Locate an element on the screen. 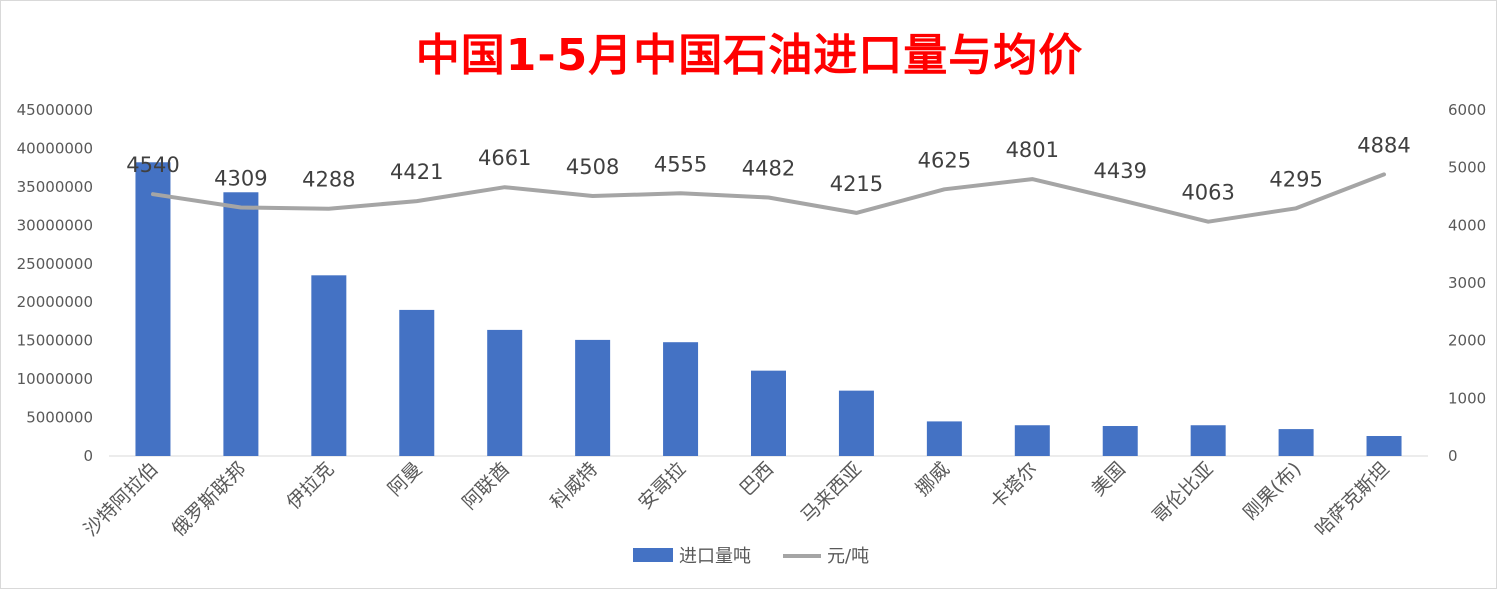 This screenshot has height=590, width=1497. y-right-tick-label: 4000 is located at coordinates (1467, 225).